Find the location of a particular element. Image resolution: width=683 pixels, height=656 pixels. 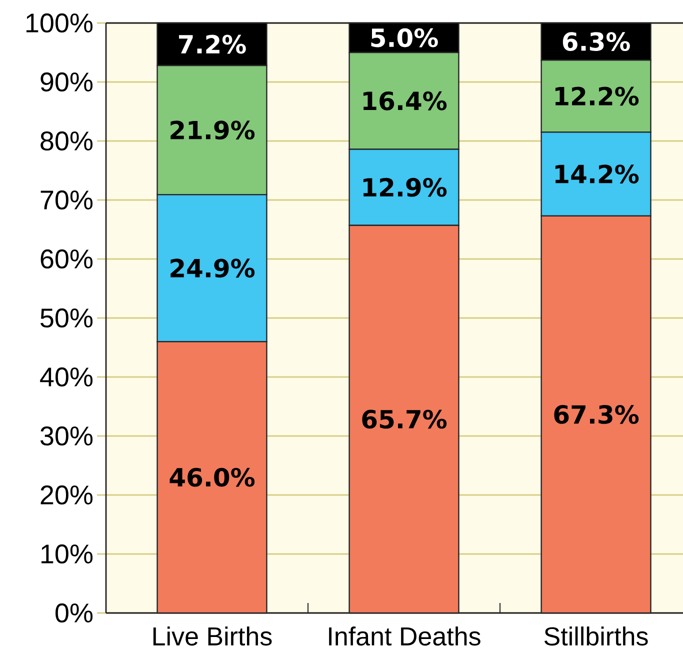

data-label: 65.7% is located at coordinates (404, 419).